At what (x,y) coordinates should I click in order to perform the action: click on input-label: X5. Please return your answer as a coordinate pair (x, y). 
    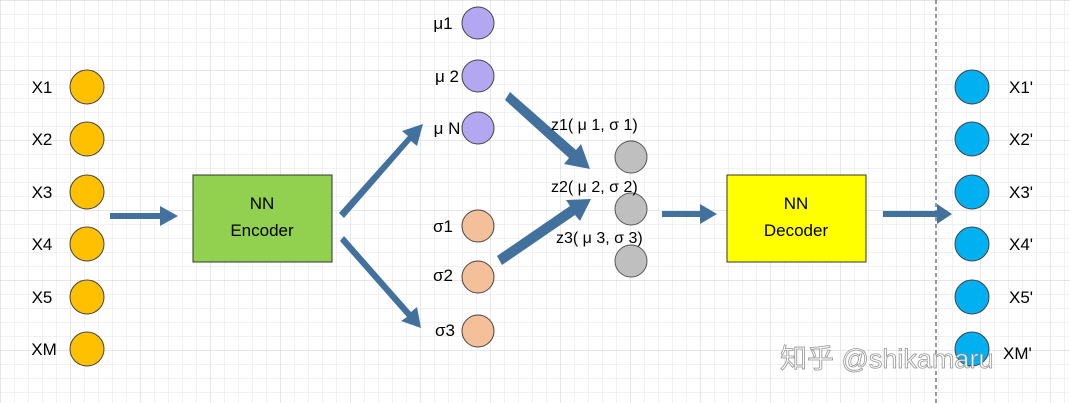
    Looking at the image, I should click on (42, 297).